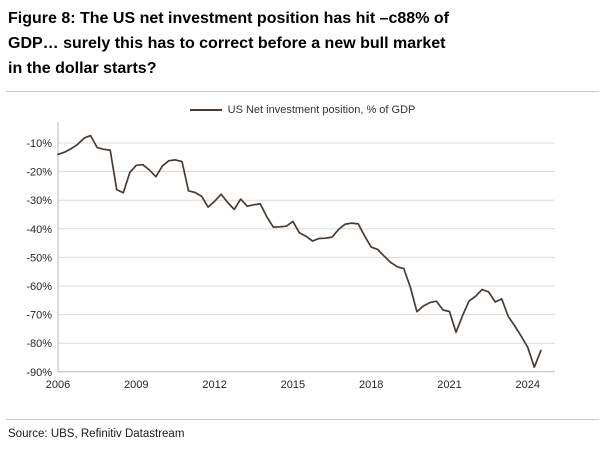 Image resolution: width=605 pixels, height=456 pixels. Describe the element at coordinates (39, 373) in the screenshot. I see `y-axis-tick-label: -90%` at that location.